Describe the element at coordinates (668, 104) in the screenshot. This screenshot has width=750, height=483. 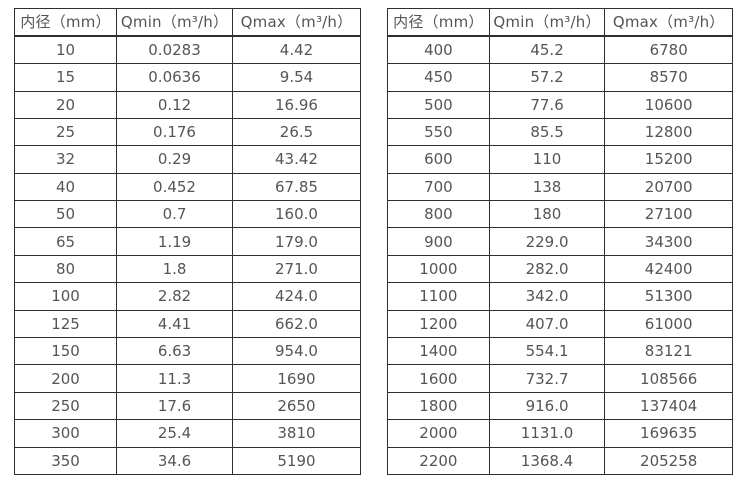
I see `table-cell: 10600` at that location.